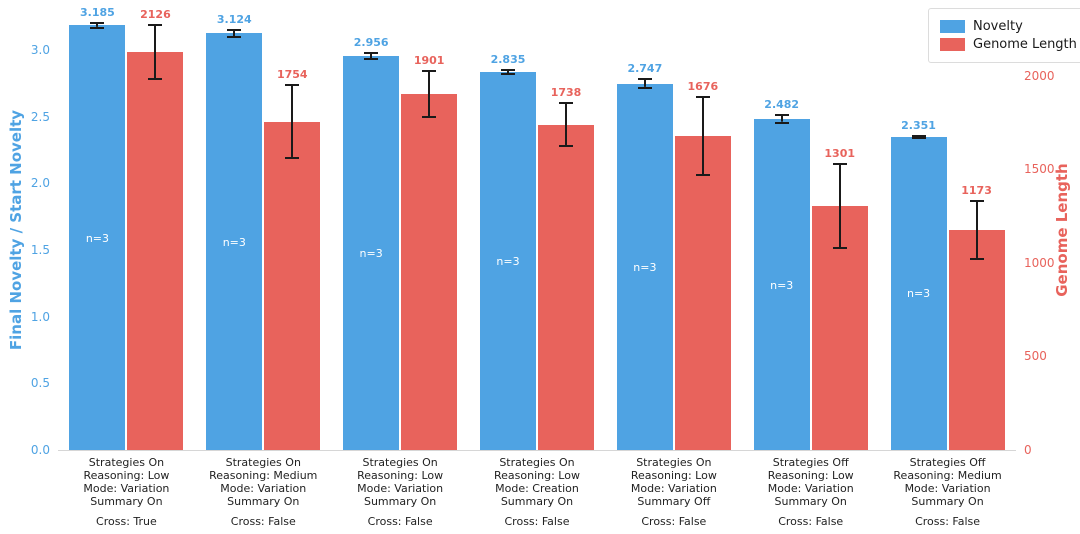 Image resolution: width=1080 pixels, height=534 pixels. Describe the element at coordinates (645, 69) in the screenshot. I see `value-label: 2.747` at that location.